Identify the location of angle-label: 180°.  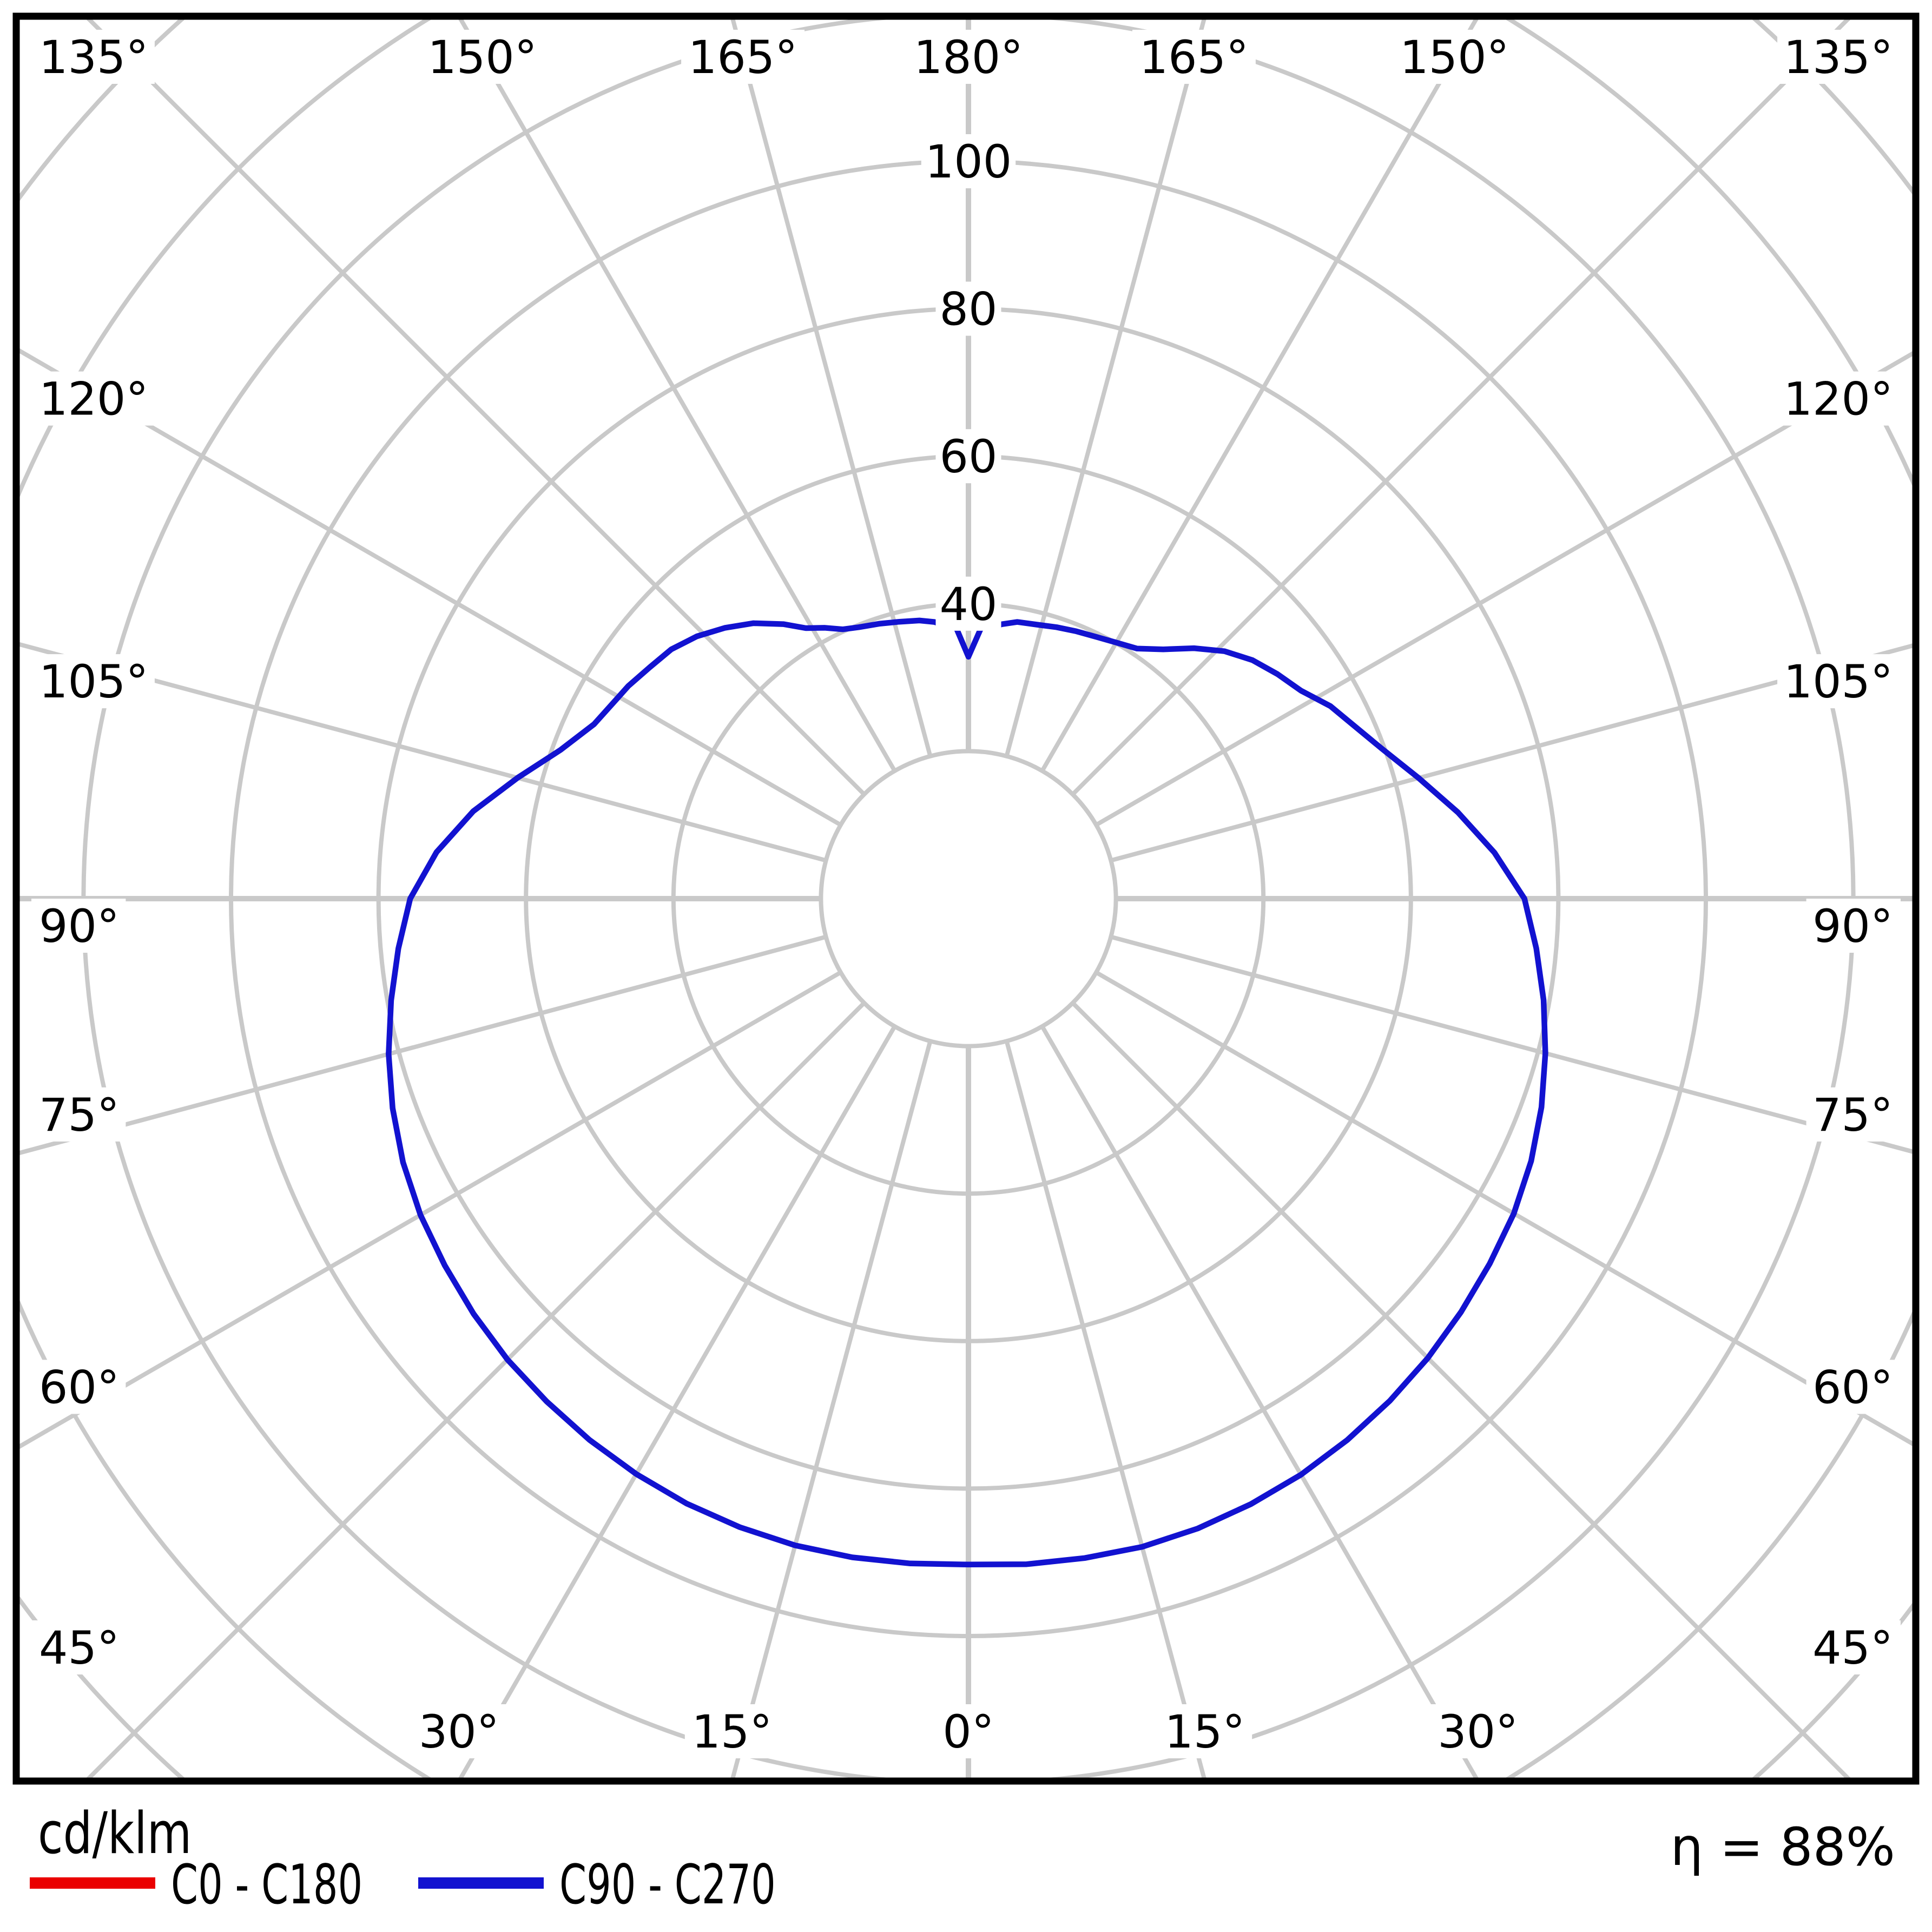
(968, 57).